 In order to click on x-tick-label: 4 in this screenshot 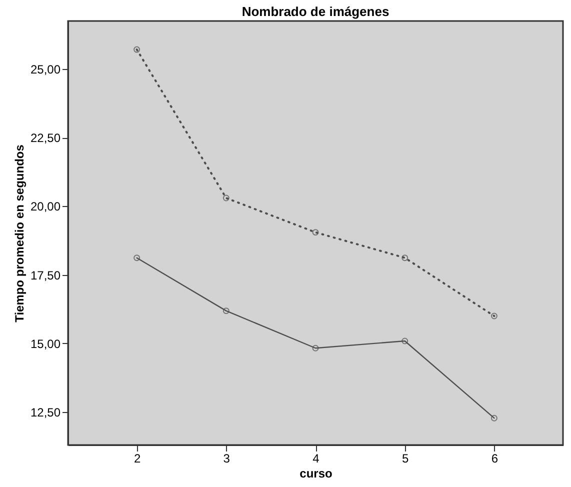, I will do `click(316, 459)`.